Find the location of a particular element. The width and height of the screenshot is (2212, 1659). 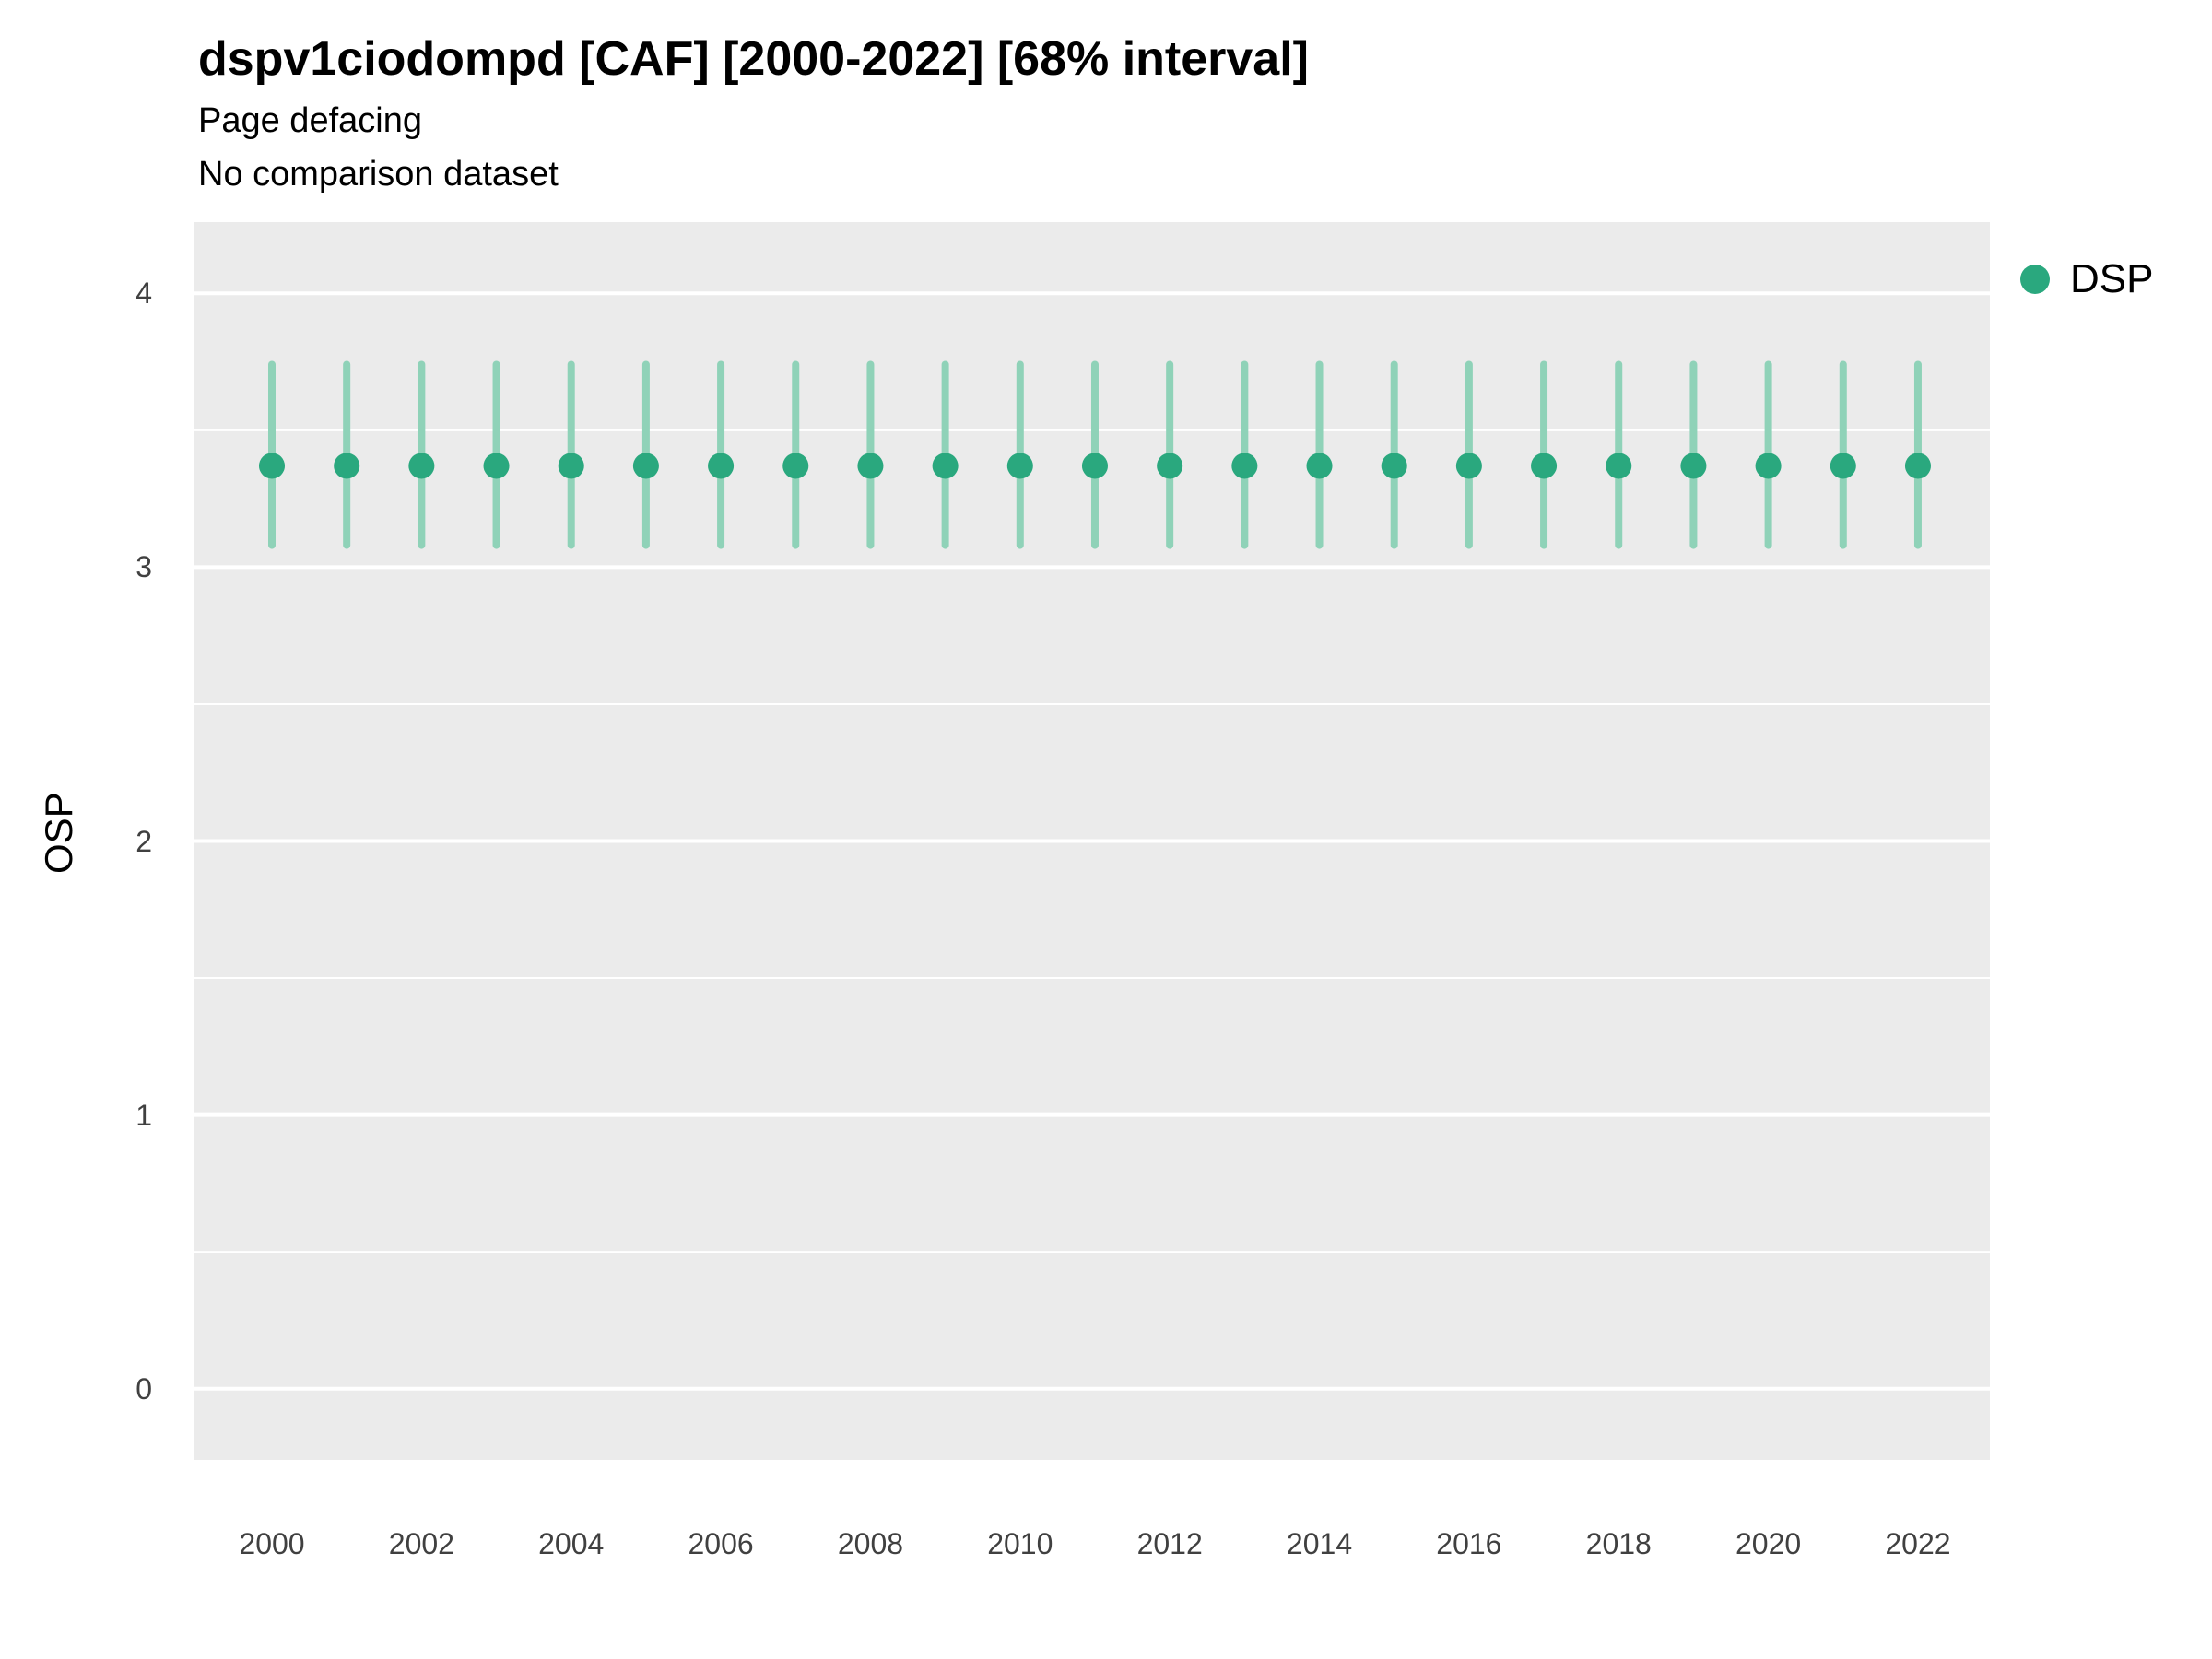

y-tick-label: 1 is located at coordinates (143, 1115).